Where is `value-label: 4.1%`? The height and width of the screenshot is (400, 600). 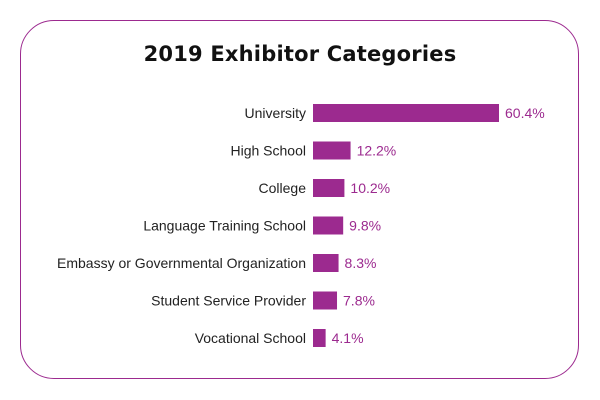
value-label: 4.1% is located at coordinates (348, 338).